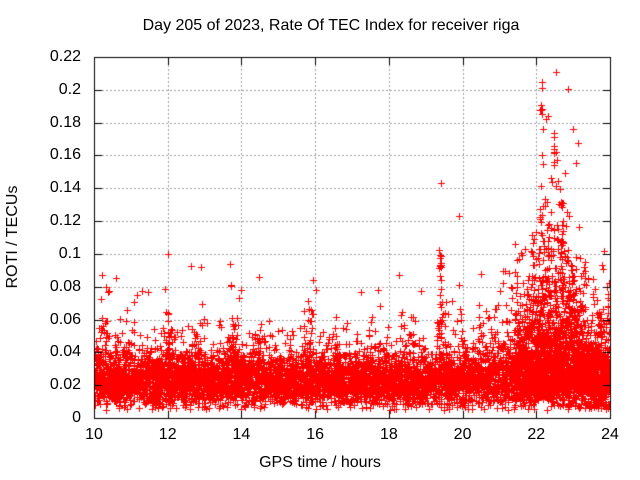 The height and width of the screenshot is (480, 640). Describe the element at coordinates (76, 417) in the screenshot. I see `y-tick-label: 0` at that location.